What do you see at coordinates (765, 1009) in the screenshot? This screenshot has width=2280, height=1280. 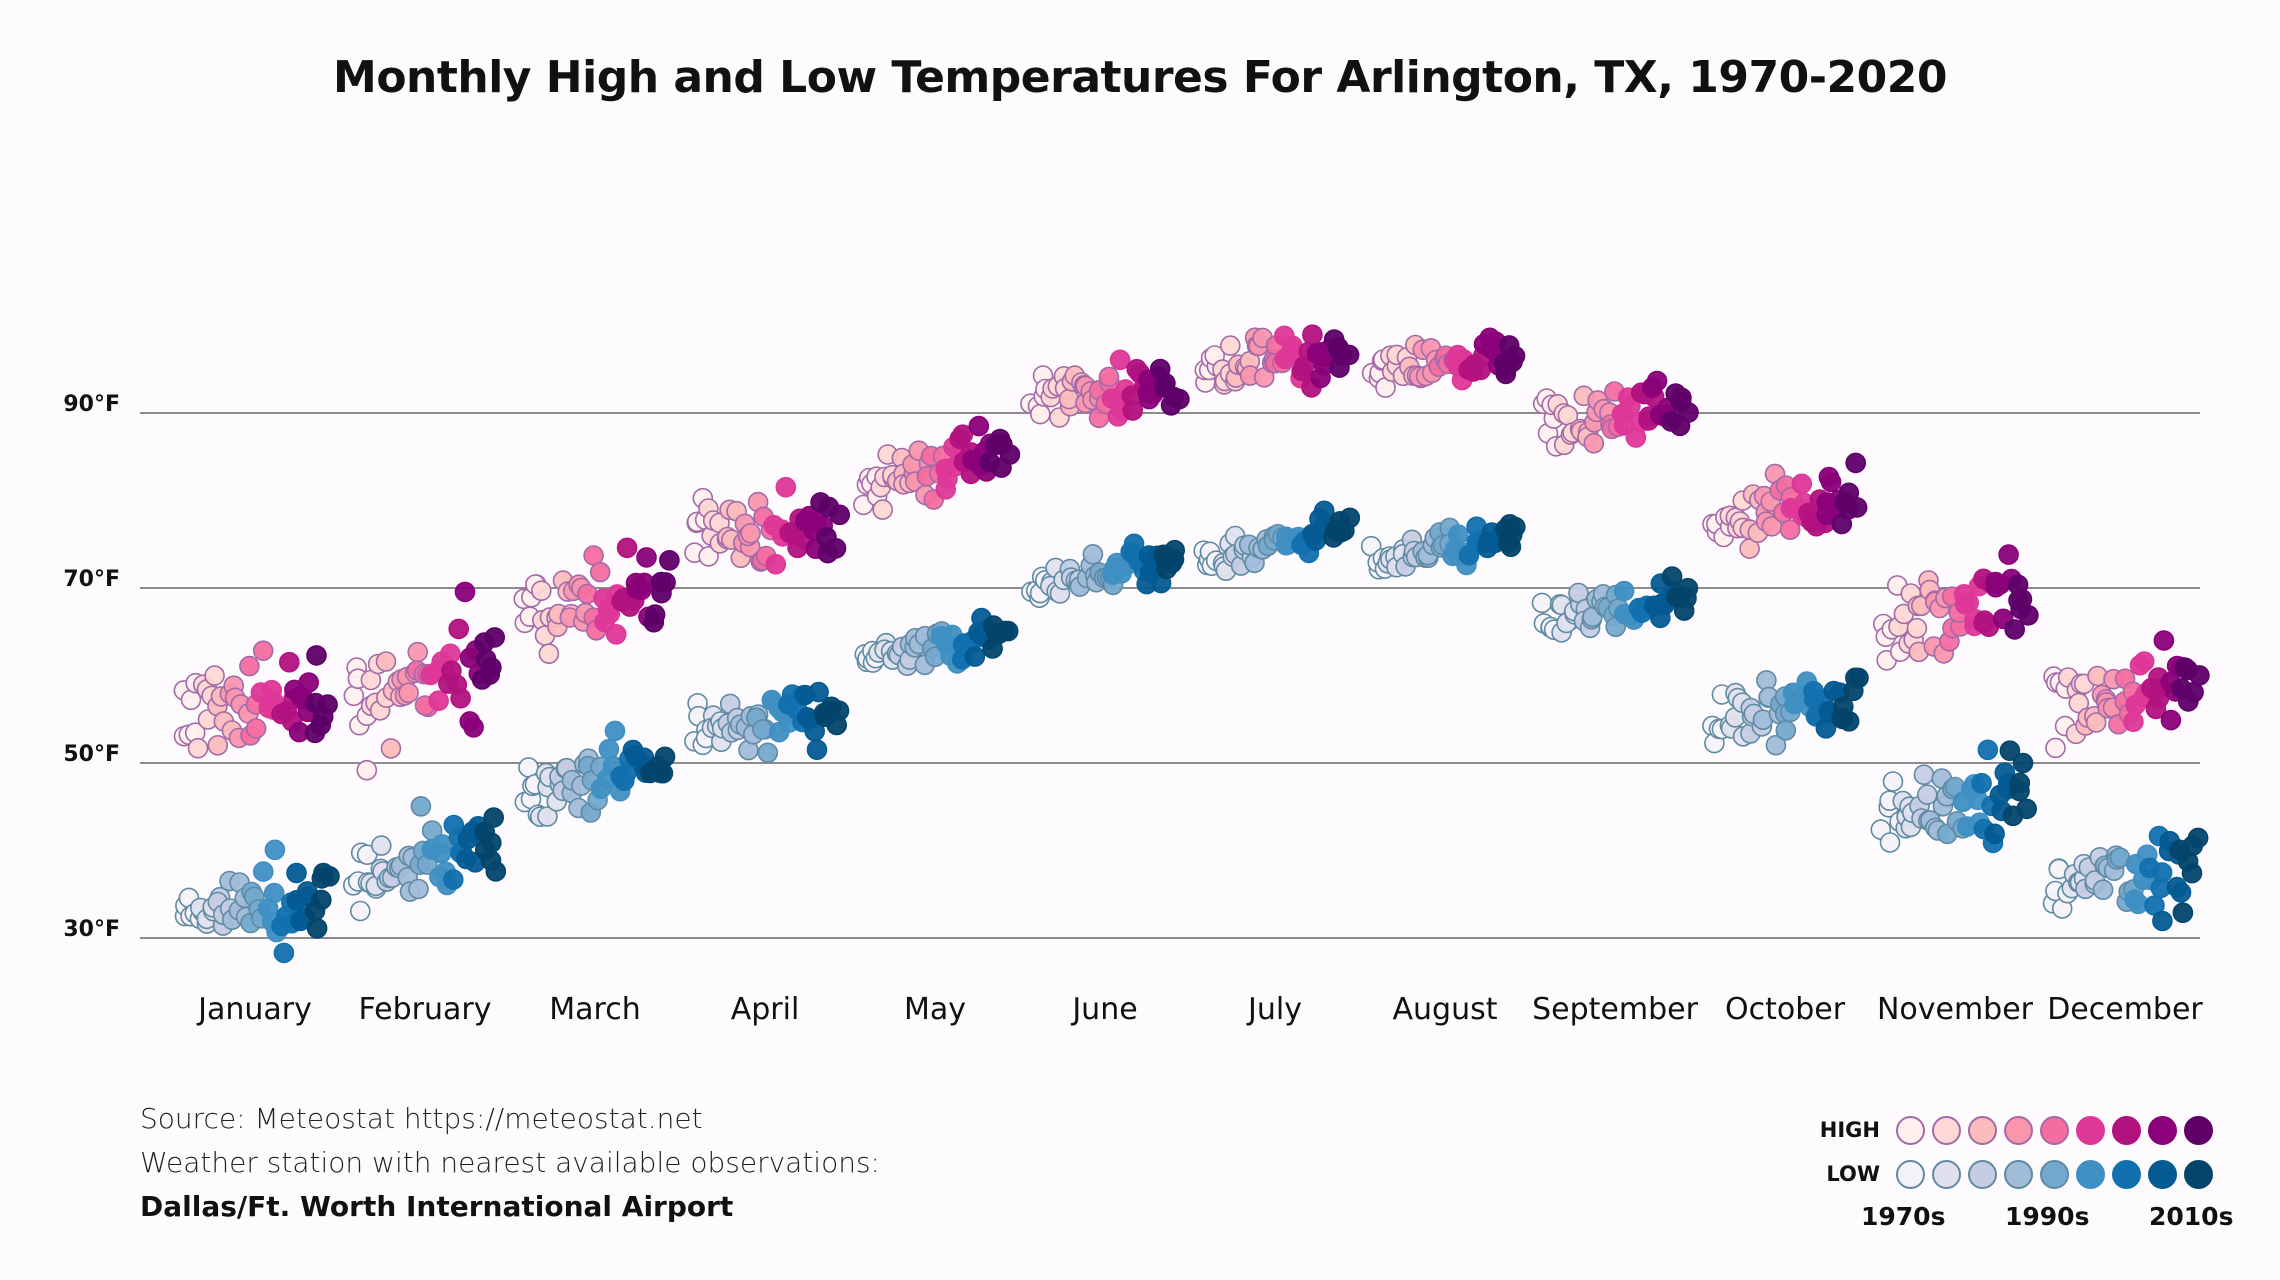 I see `x-tick-label: April` at bounding box center [765, 1009].